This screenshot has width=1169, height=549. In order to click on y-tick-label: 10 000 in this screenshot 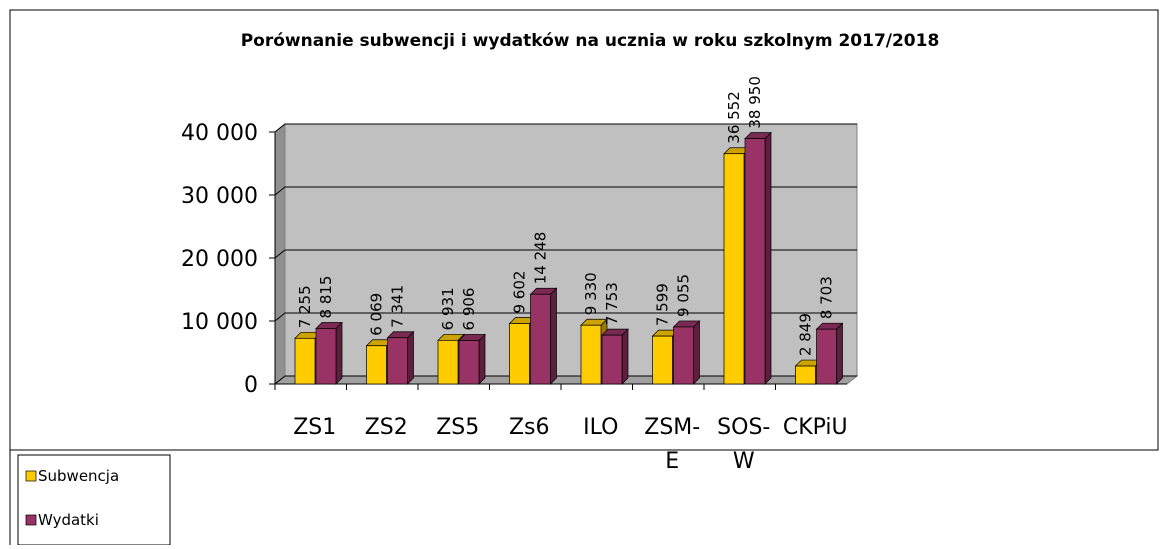, I will do `click(219, 322)`.